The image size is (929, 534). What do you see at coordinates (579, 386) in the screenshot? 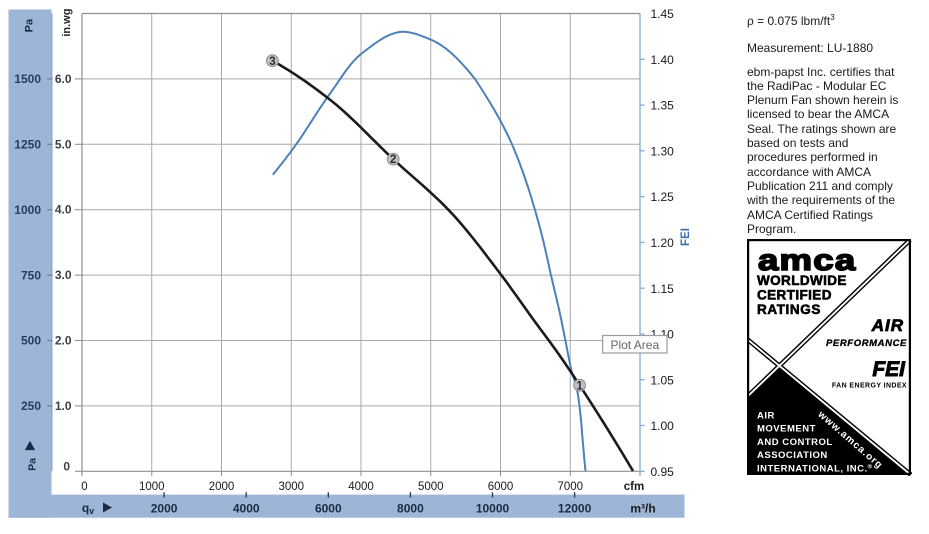
I see `svg-text: 1` at bounding box center [579, 386].